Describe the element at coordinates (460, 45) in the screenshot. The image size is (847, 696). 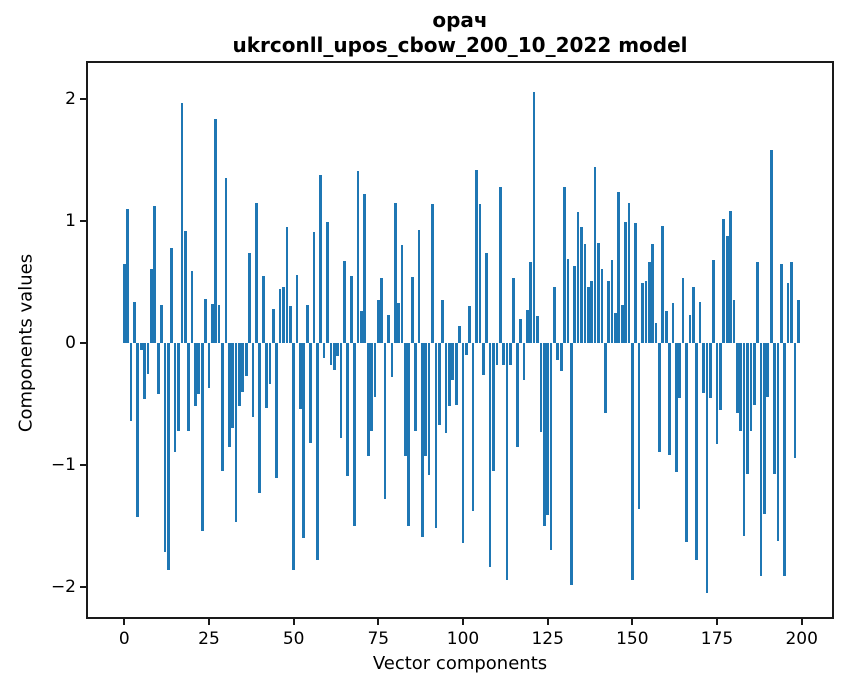
I see `chart-subtitle: ukrconll_upos_cbow_200_10_2022 model` at that location.